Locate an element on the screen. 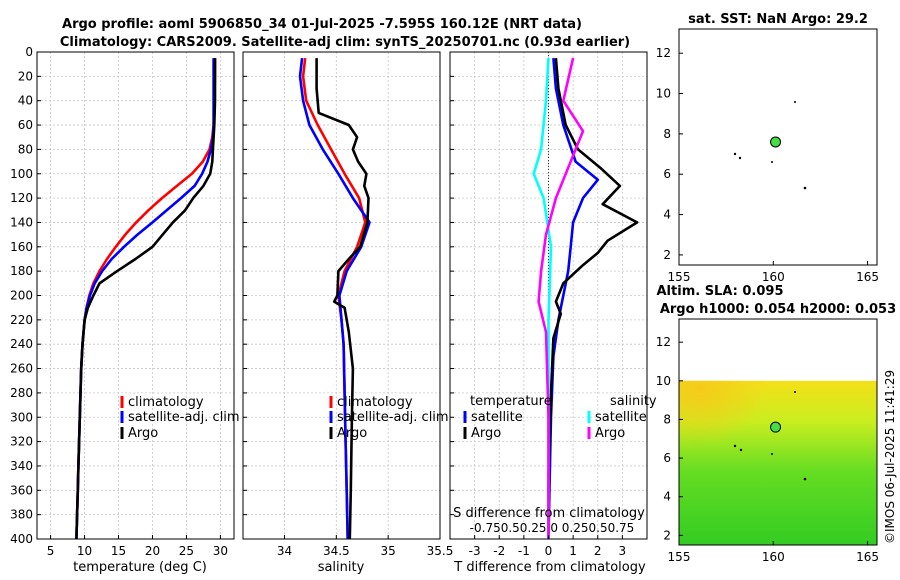  sla-map-title-line2: Argo h1000: 0.054 h2000: 0.053 is located at coordinates (778, 309).